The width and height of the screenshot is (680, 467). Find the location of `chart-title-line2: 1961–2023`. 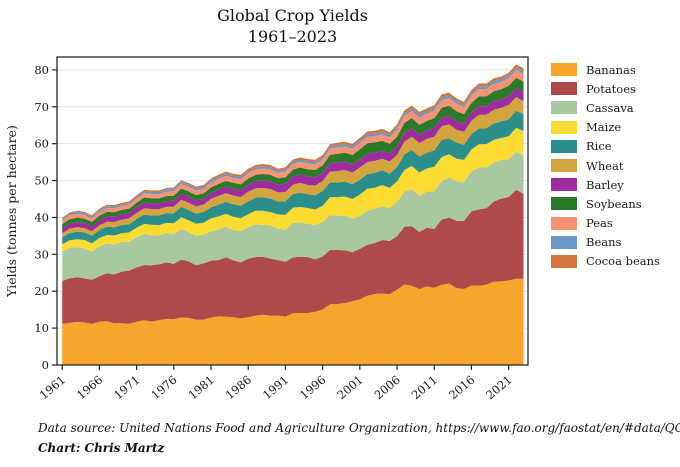

chart-title-line2: 1961–2023 is located at coordinates (292, 36).